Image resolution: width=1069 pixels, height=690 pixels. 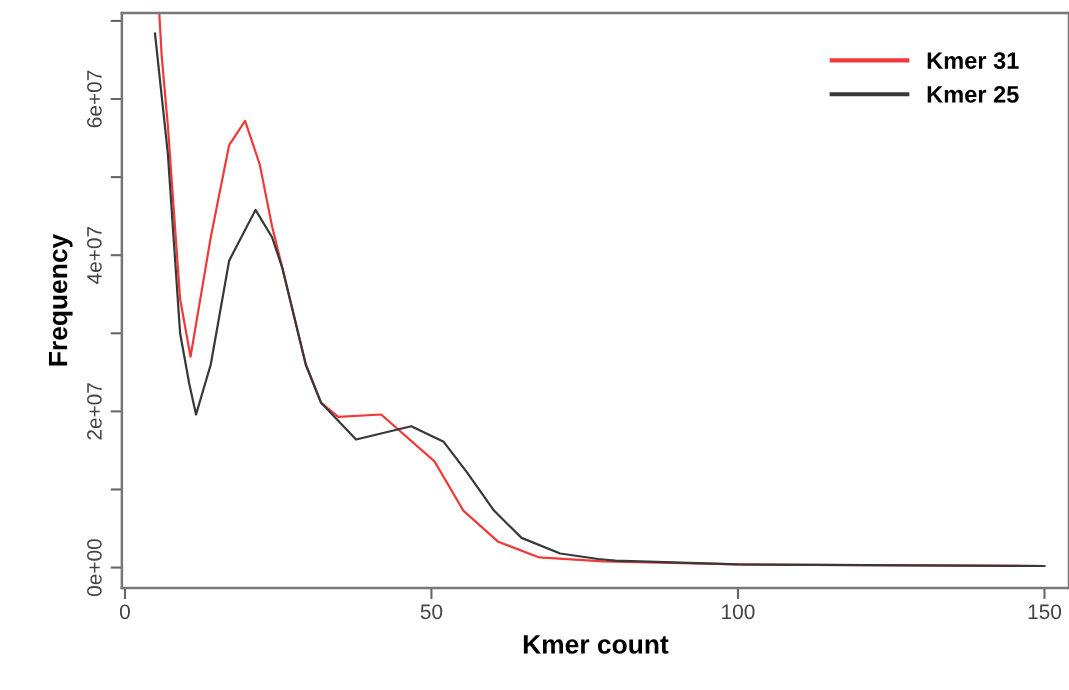 What do you see at coordinates (973, 94) in the screenshot?
I see `legend-label: Kmer 25` at bounding box center [973, 94].